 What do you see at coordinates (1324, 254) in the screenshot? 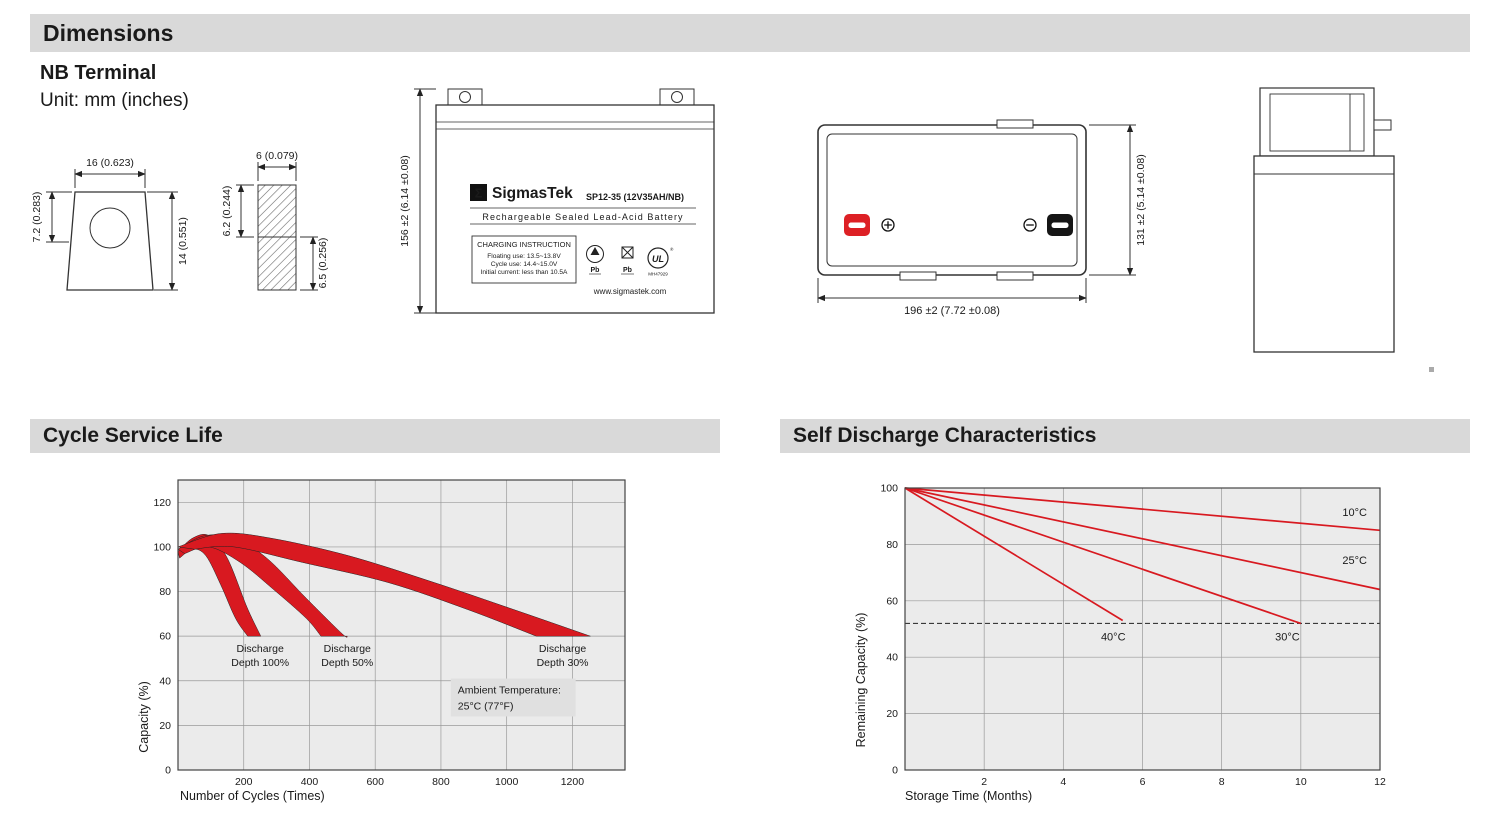
I see `side-body-outline` at bounding box center [1324, 254].